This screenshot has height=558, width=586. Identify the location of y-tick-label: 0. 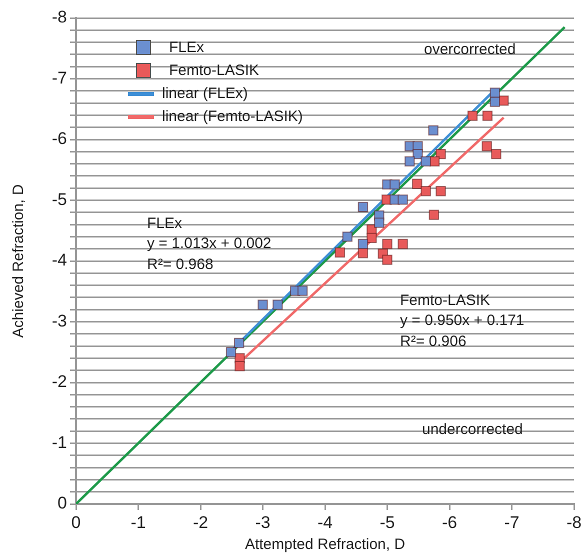
(62, 503).